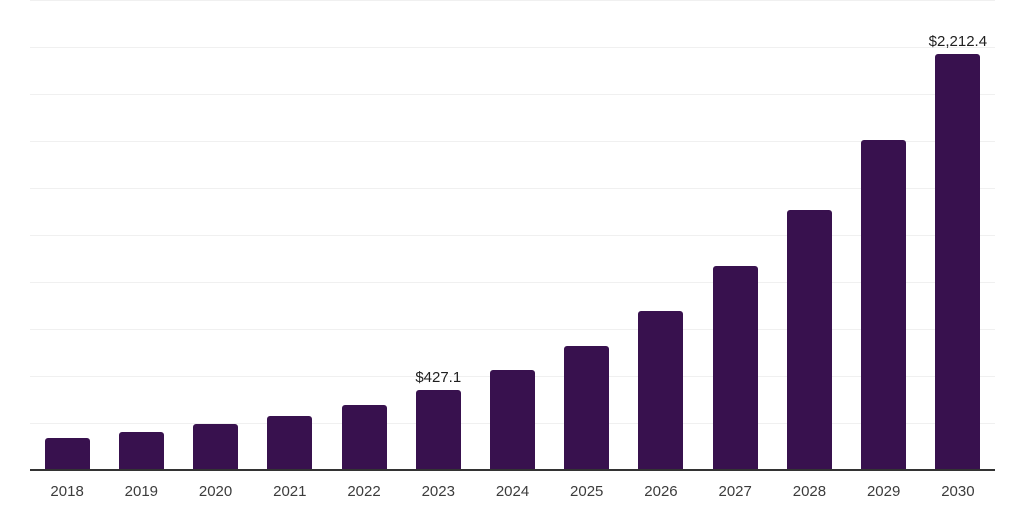  I want to click on bar-2021, so click(290, 443).